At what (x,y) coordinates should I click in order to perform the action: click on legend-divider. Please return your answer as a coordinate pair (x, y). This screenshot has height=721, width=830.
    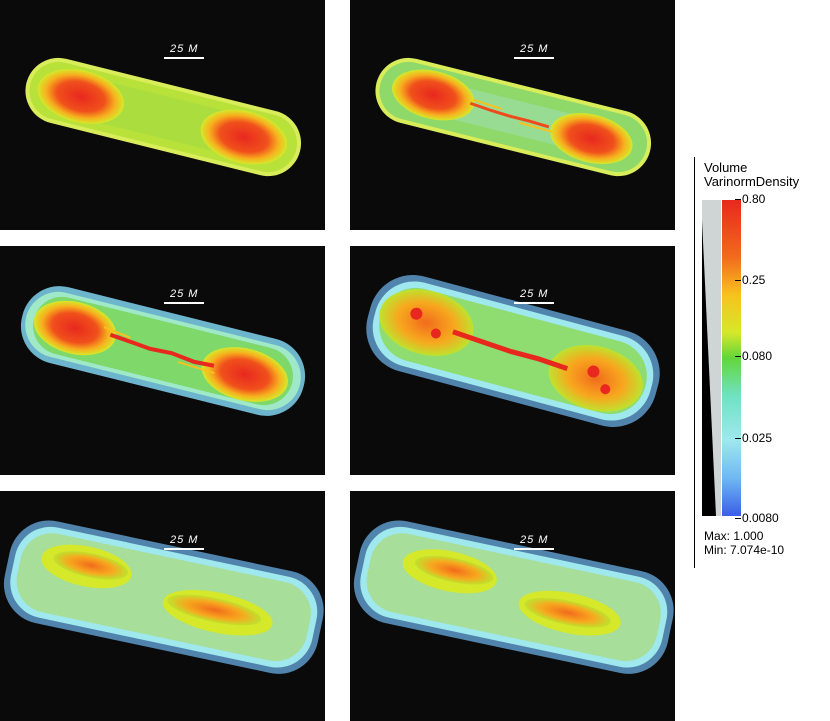
    Looking at the image, I should click on (694, 362).